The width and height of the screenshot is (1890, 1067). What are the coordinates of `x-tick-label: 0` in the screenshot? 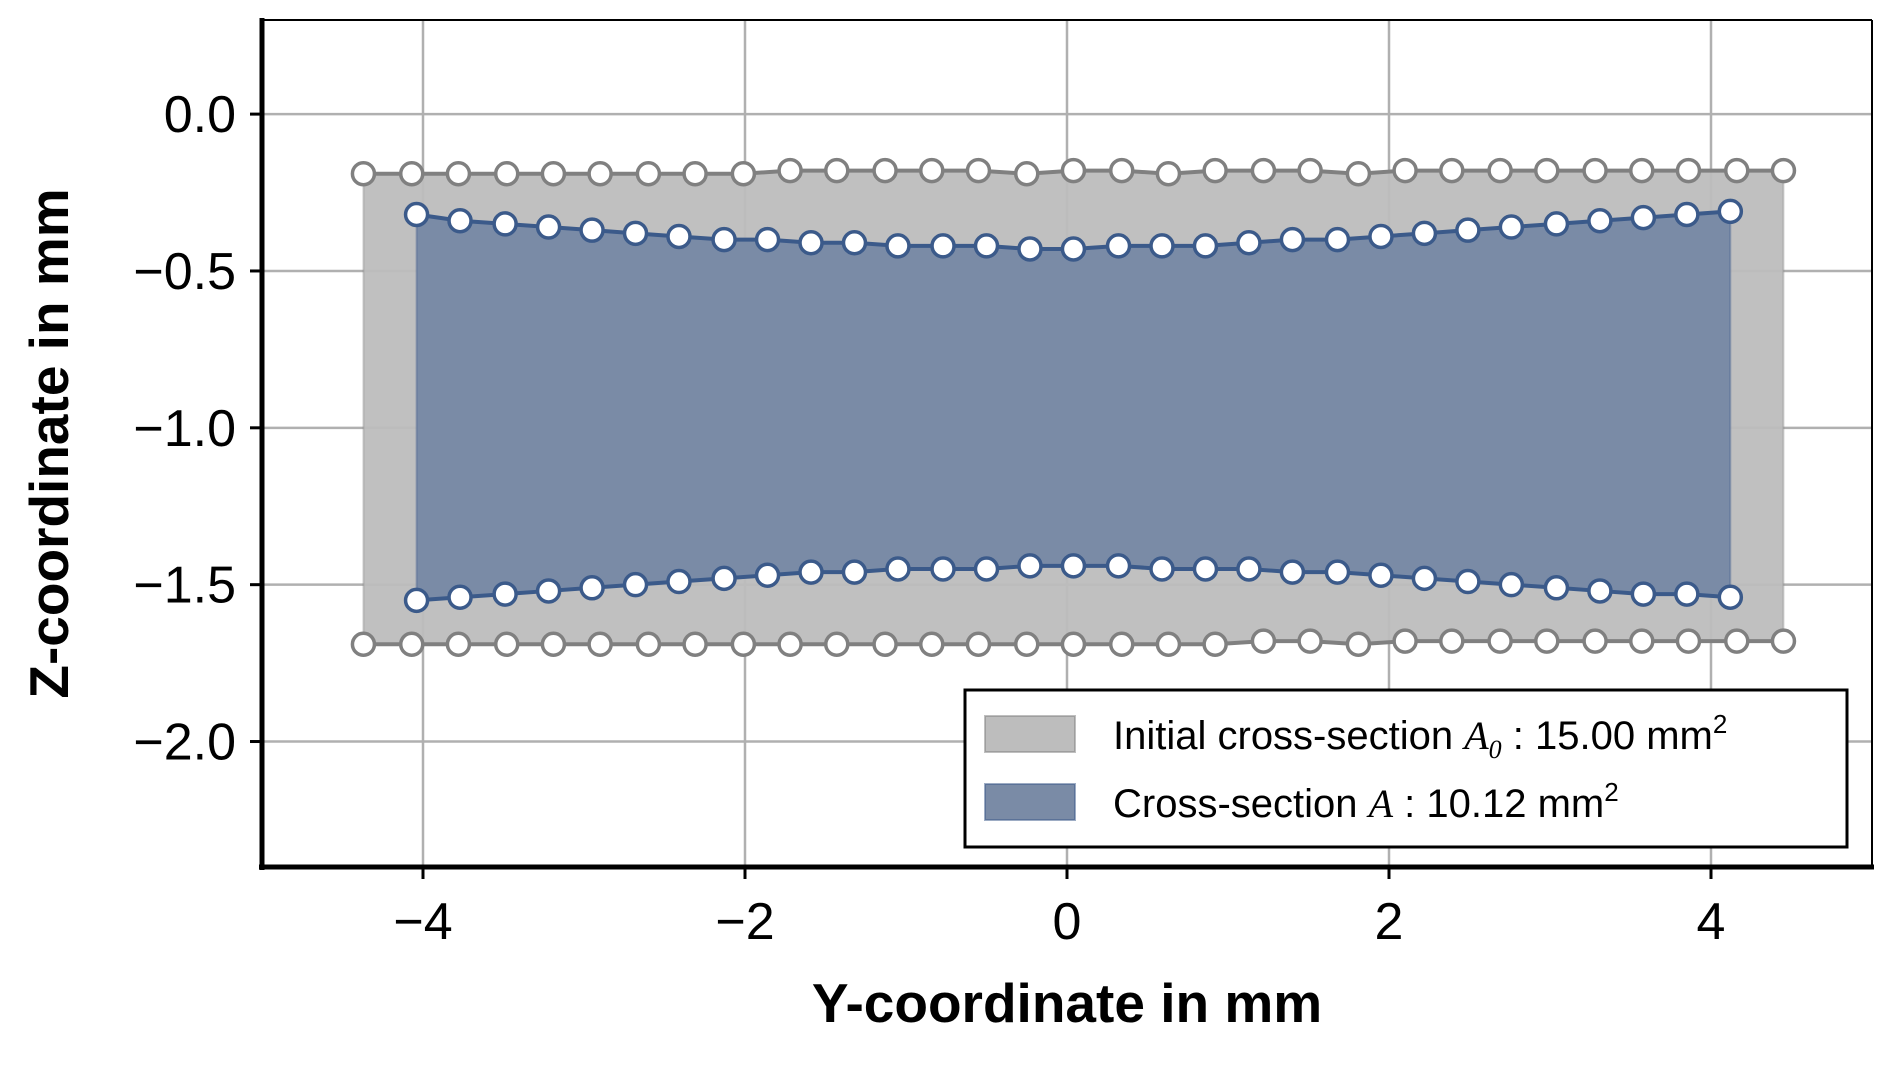 It's located at (1067, 922).